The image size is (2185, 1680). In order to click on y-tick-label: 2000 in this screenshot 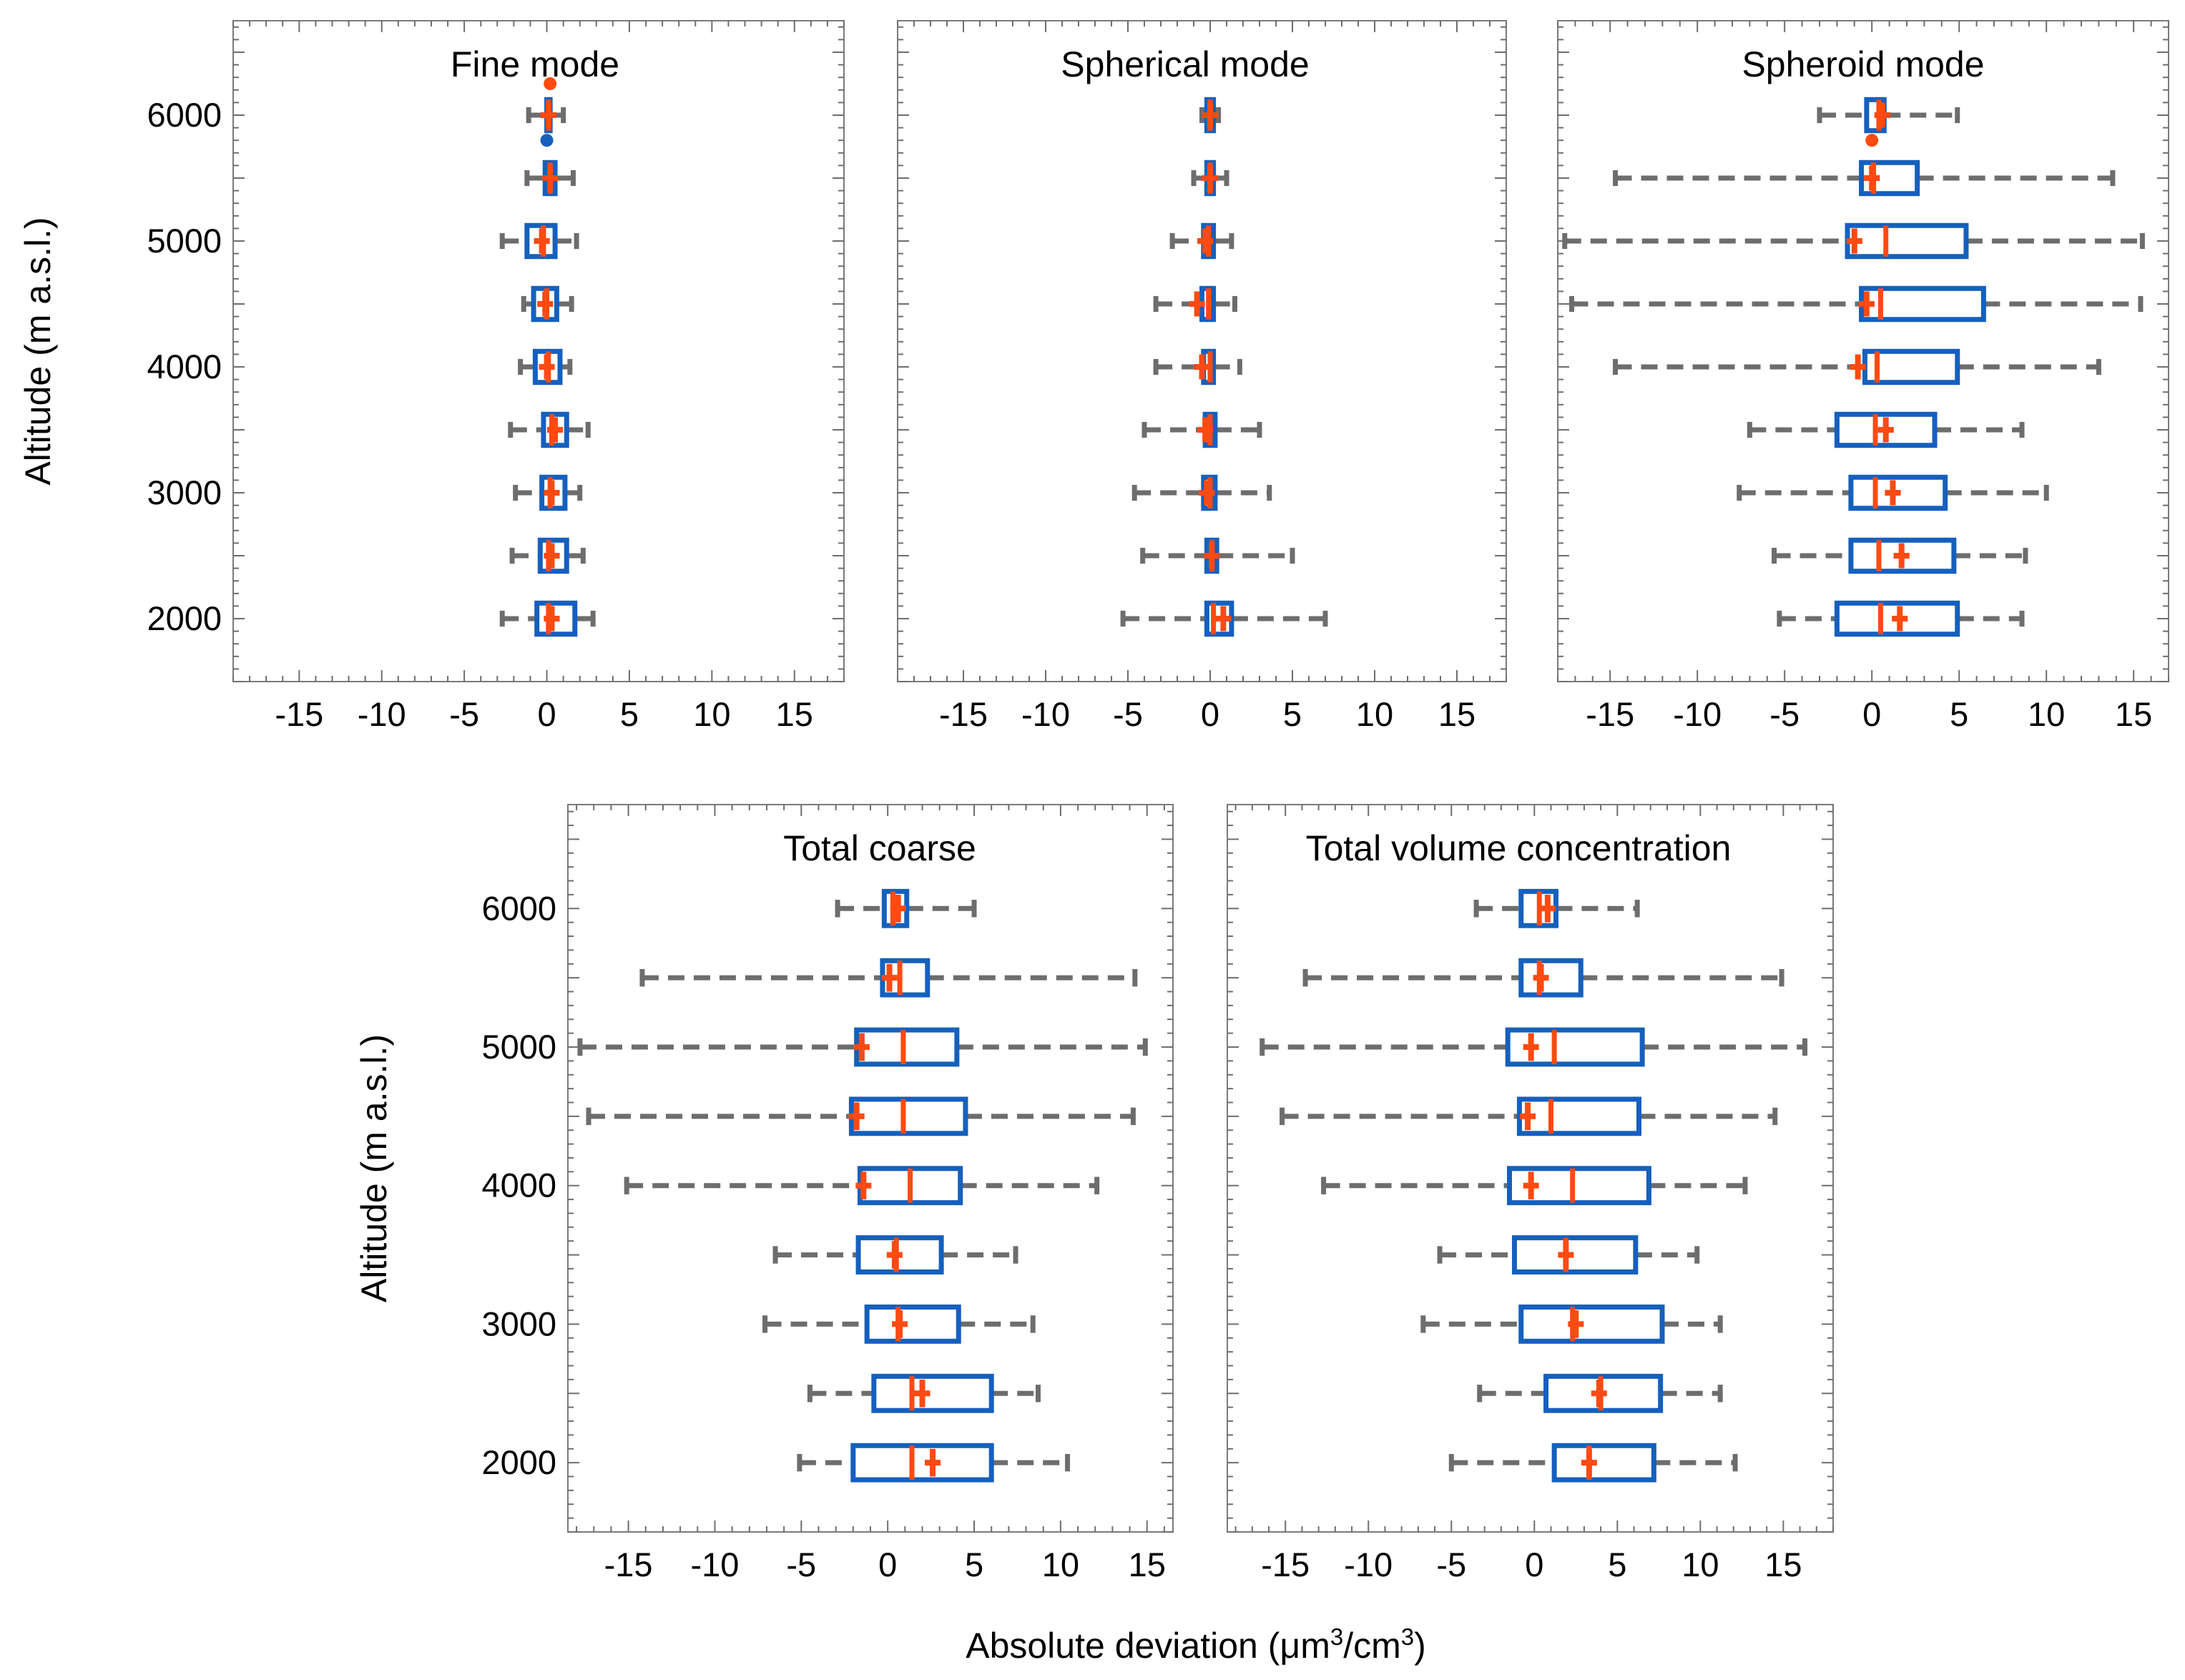, I will do `click(518, 1462)`.